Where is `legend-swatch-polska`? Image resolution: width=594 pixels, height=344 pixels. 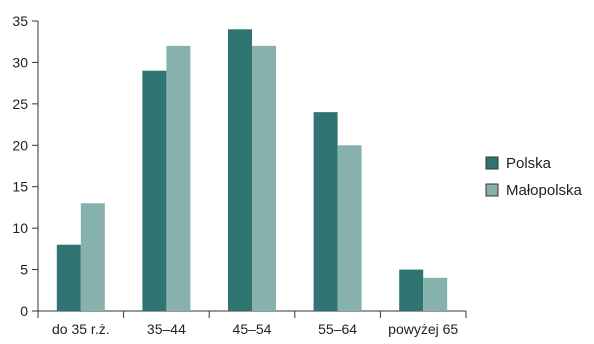 legend-swatch-polska is located at coordinates (492, 163).